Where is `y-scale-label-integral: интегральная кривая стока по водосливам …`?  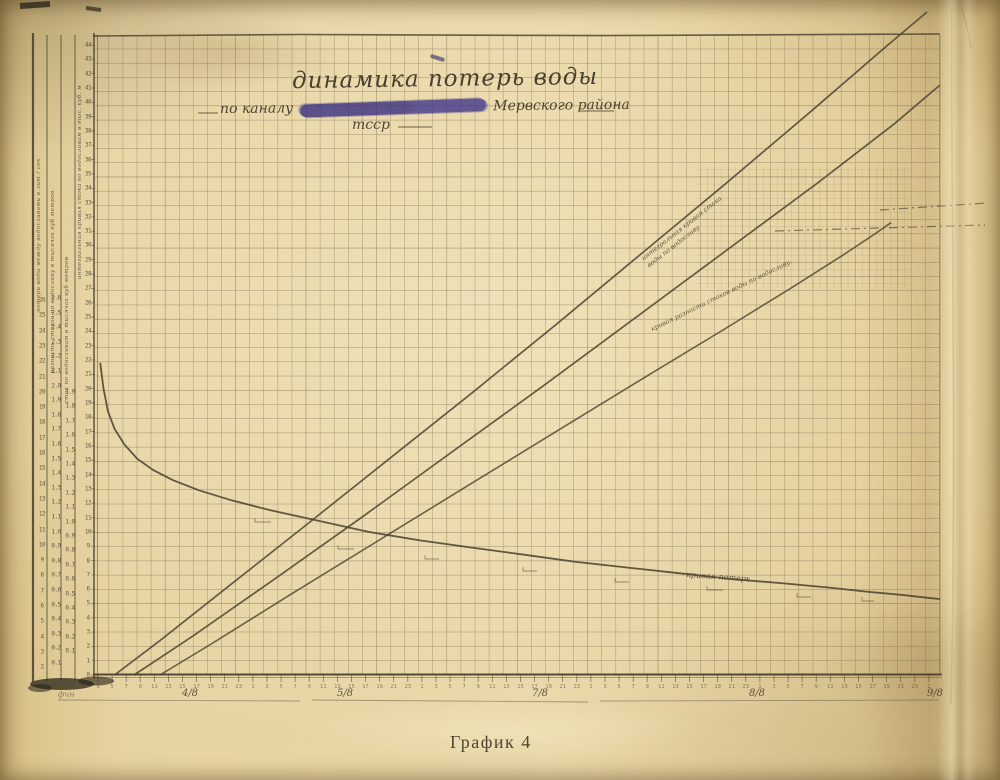
y-scale-label-integral: интегральная кривая стока по водосливам … is located at coordinates (80, 182).